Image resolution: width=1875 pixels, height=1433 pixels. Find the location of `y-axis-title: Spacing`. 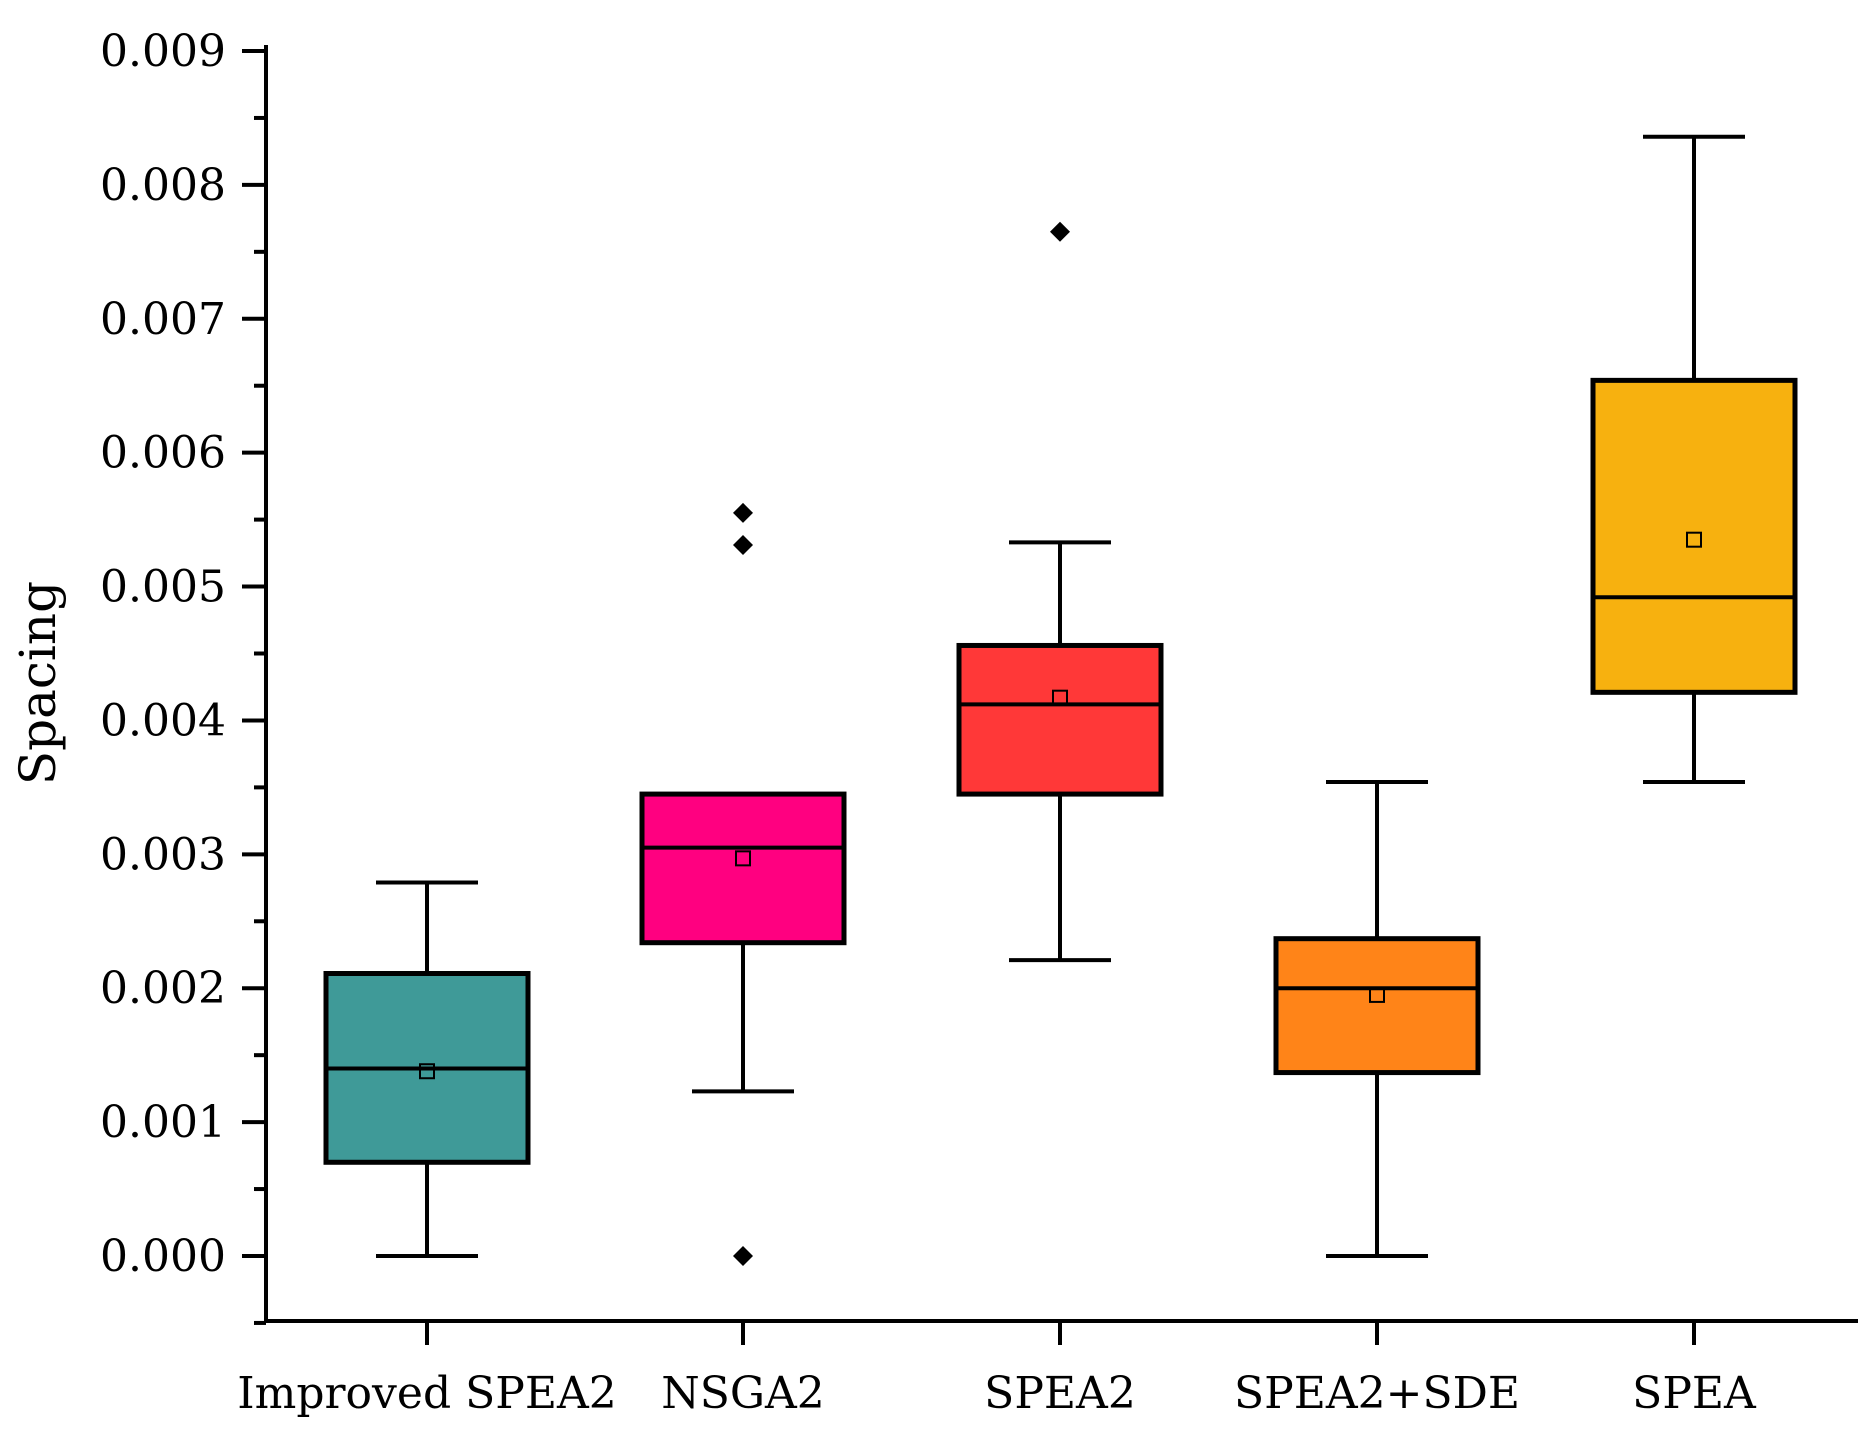

y-axis-title: Spacing is located at coordinates (38, 683).